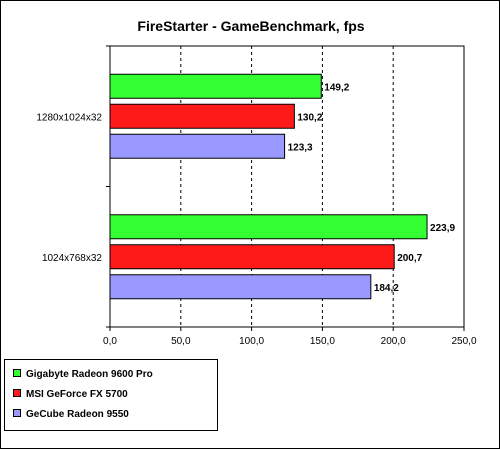 Image resolution: width=500 pixels, height=450 pixels. What do you see at coordinates (336, 87) in the screenshot?
I see `data-label-0-0: 149,2` at bounding box center [336, 87].